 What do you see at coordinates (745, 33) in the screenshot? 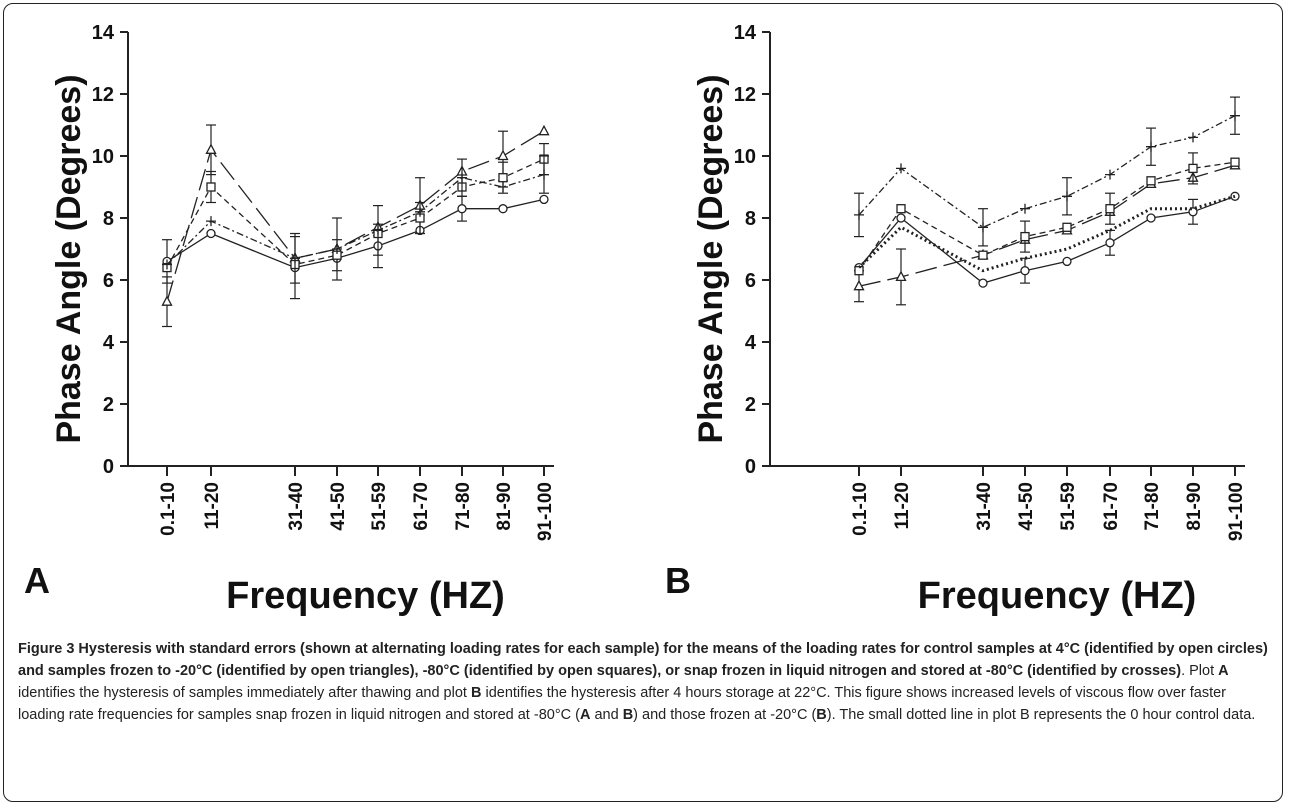
I see `y-tick-label: 14` at bounding box center [745, 33].